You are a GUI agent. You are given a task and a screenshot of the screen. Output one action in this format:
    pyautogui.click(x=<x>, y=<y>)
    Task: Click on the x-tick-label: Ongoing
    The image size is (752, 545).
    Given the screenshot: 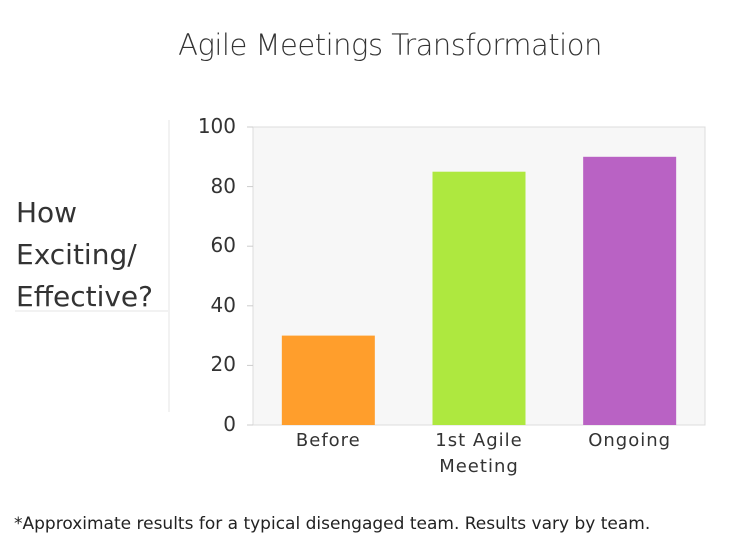 What is the action you would take?
    pyautogui.click(x=630, y=440)
    